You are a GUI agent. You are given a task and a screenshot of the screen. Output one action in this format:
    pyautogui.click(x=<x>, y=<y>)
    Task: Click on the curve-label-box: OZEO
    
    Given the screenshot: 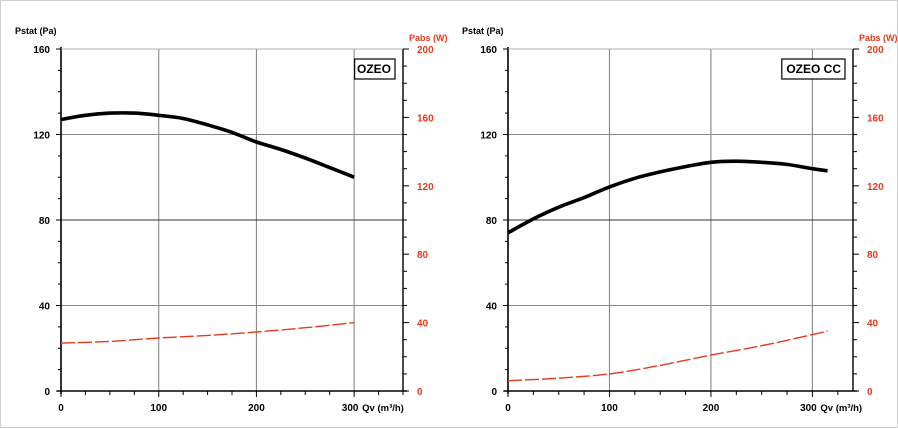 What is the action you would take?
    pyautogui.click(x=375, y=69)
    